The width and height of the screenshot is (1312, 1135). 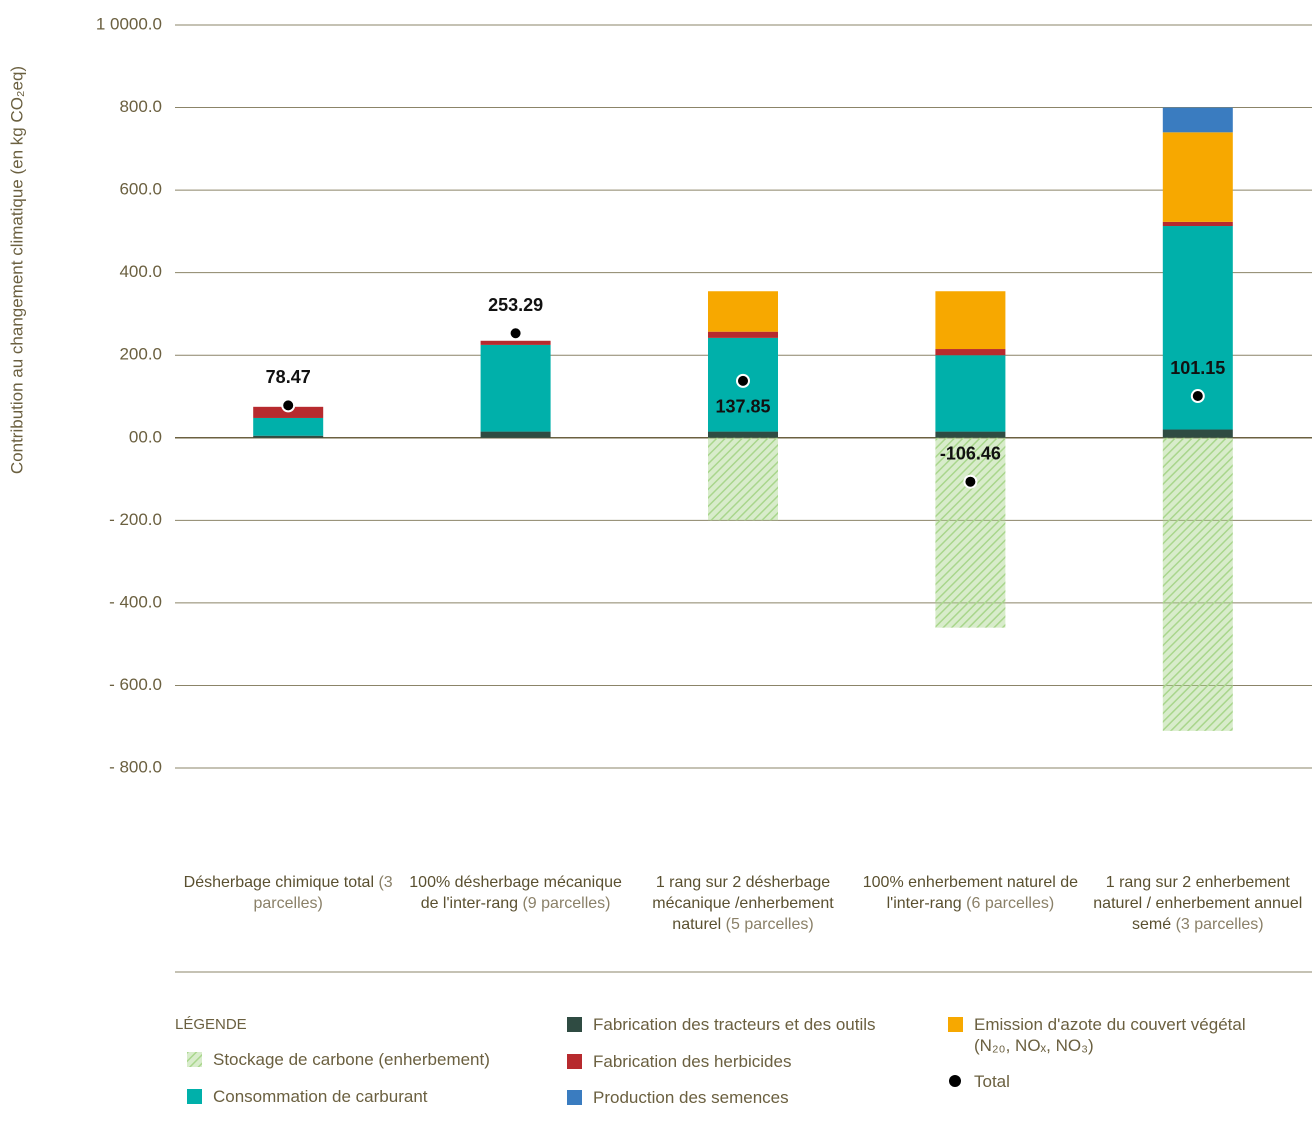 I want to click on category-note: (6 parcelles), so click(x=1010, y=903).